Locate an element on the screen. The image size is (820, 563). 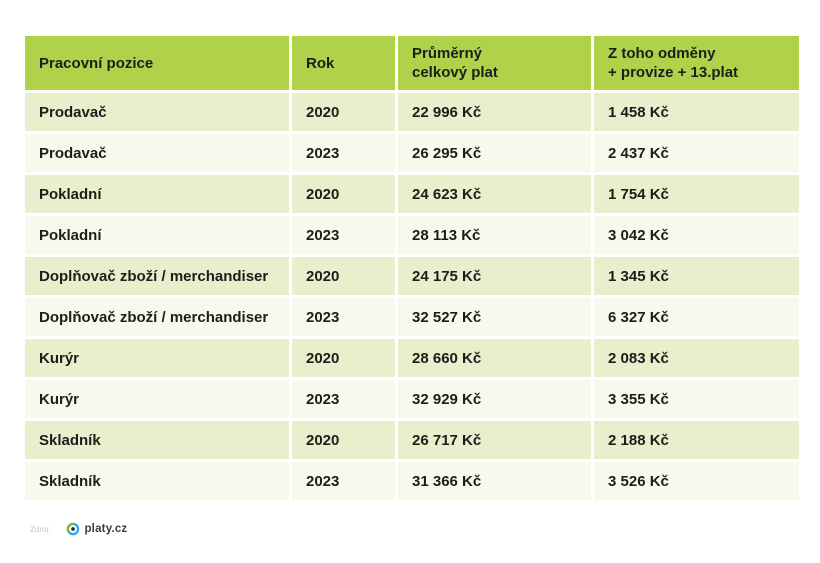
table-row: Kurýr 2020 28 660 Kč 2 083 Kč is located at coordinates (412, 358).